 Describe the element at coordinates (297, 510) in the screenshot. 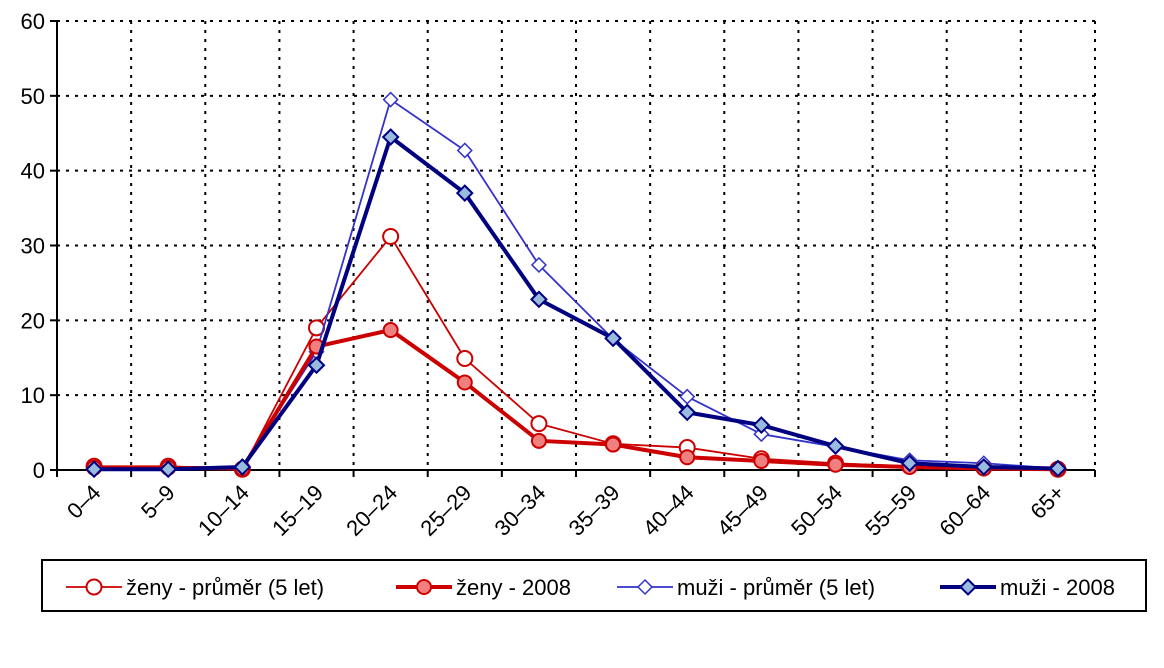

I see `x-tick-label: 15–19` at that location.